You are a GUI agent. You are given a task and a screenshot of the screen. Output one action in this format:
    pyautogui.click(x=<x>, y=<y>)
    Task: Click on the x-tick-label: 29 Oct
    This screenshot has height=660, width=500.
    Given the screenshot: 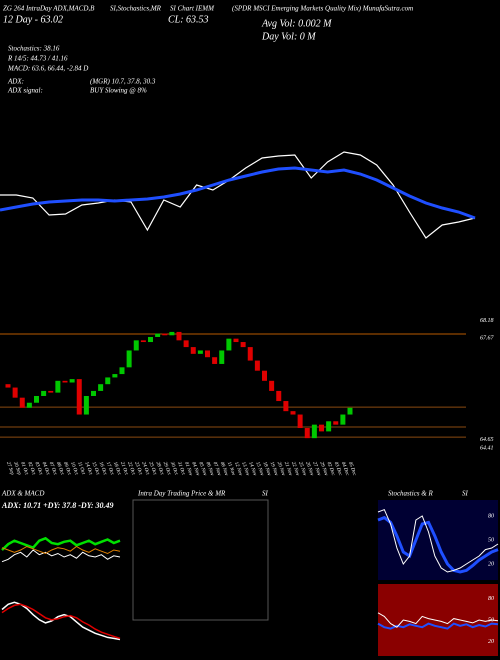 What is the action you would take?
    pyautogui.click(x=167, y=468)
    